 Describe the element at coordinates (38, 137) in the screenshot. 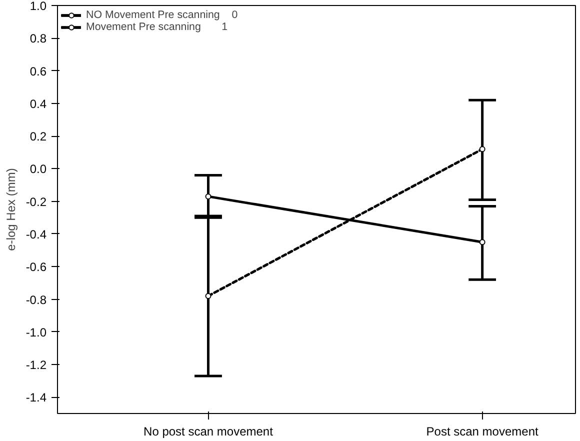

I see `y-tick-label: 0.2` at that location.